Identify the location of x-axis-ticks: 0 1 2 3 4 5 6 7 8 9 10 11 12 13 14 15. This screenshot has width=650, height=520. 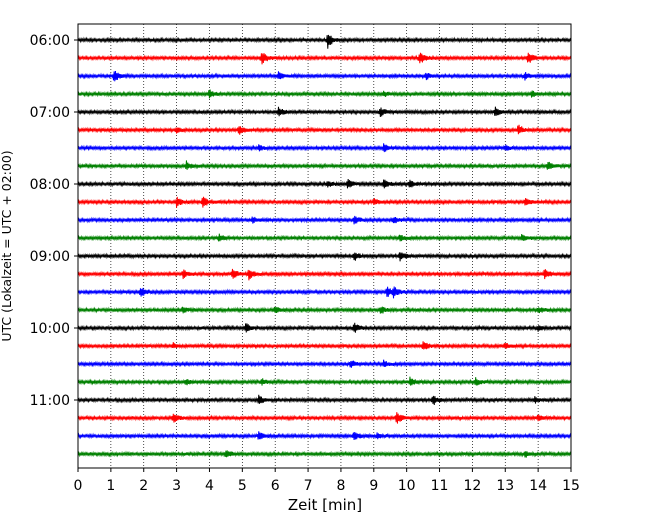
(327, 481).